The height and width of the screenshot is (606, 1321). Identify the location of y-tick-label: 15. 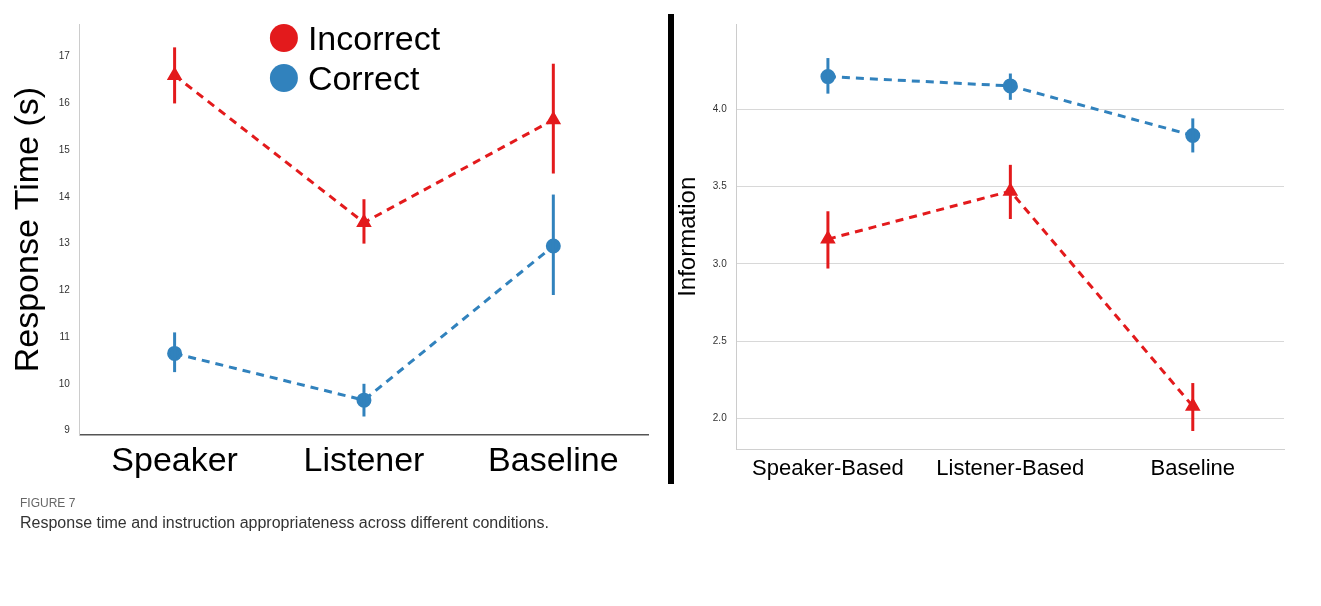
(64, 149).